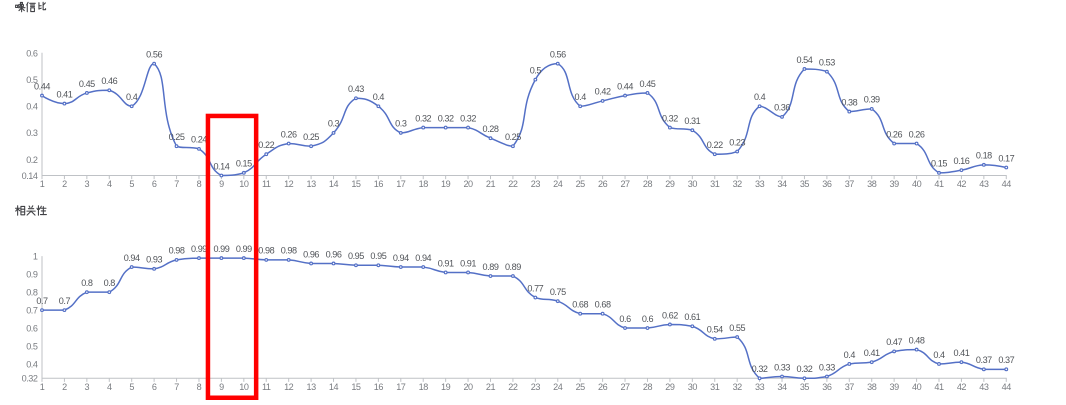  What do you see at coordinates (32, 275) in the screenshot?
I see `svg-text: 0.9` at bounding box center [32, 275].